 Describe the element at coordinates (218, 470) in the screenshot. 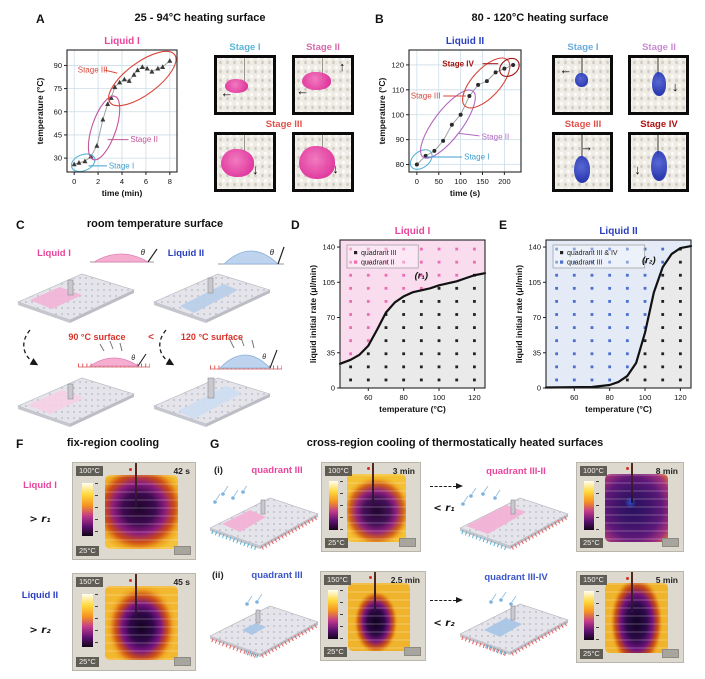

I see `row-index: (i)` at that location.